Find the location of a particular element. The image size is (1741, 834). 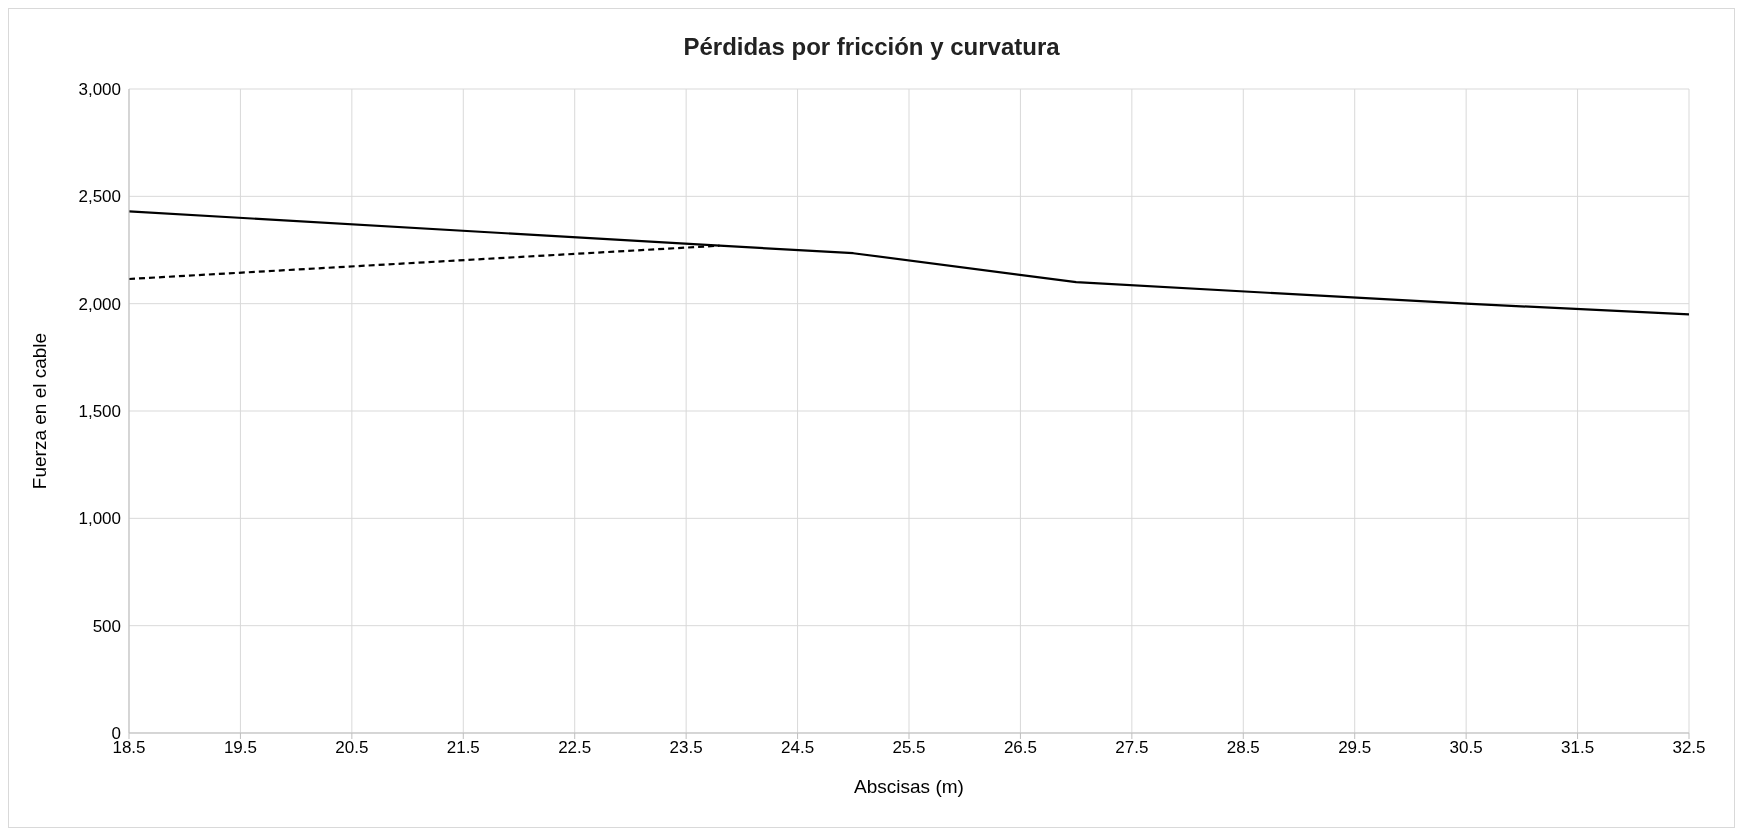

x-tick-label: 31.5 is located at coordinates (1578, 748).